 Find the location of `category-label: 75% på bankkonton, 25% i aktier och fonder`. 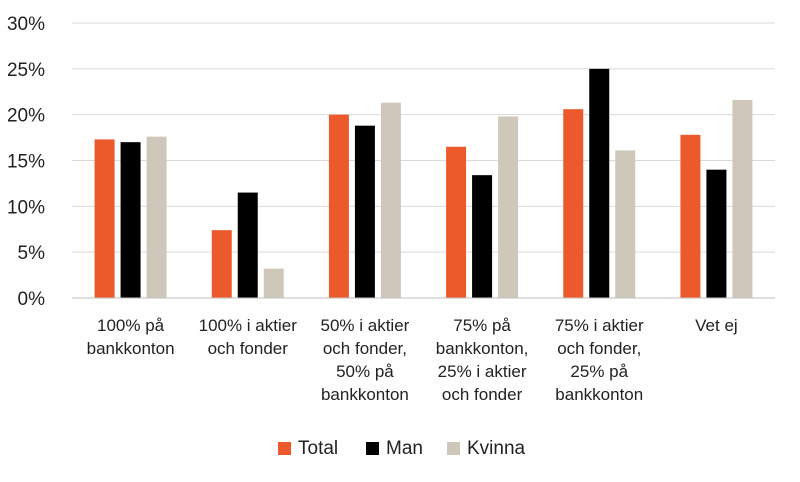

category-label: 75% på bankkonton, 25% i aktier och fonder is located at coordinates (482, 360).